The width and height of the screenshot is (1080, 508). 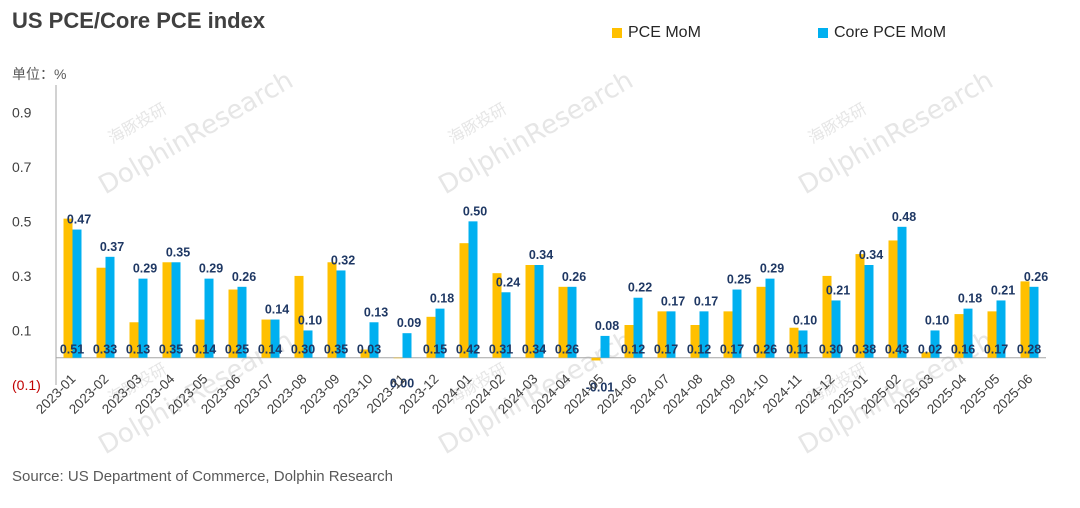 I want to click on data-label-pce: 0.11, so click(x=798, y=350).